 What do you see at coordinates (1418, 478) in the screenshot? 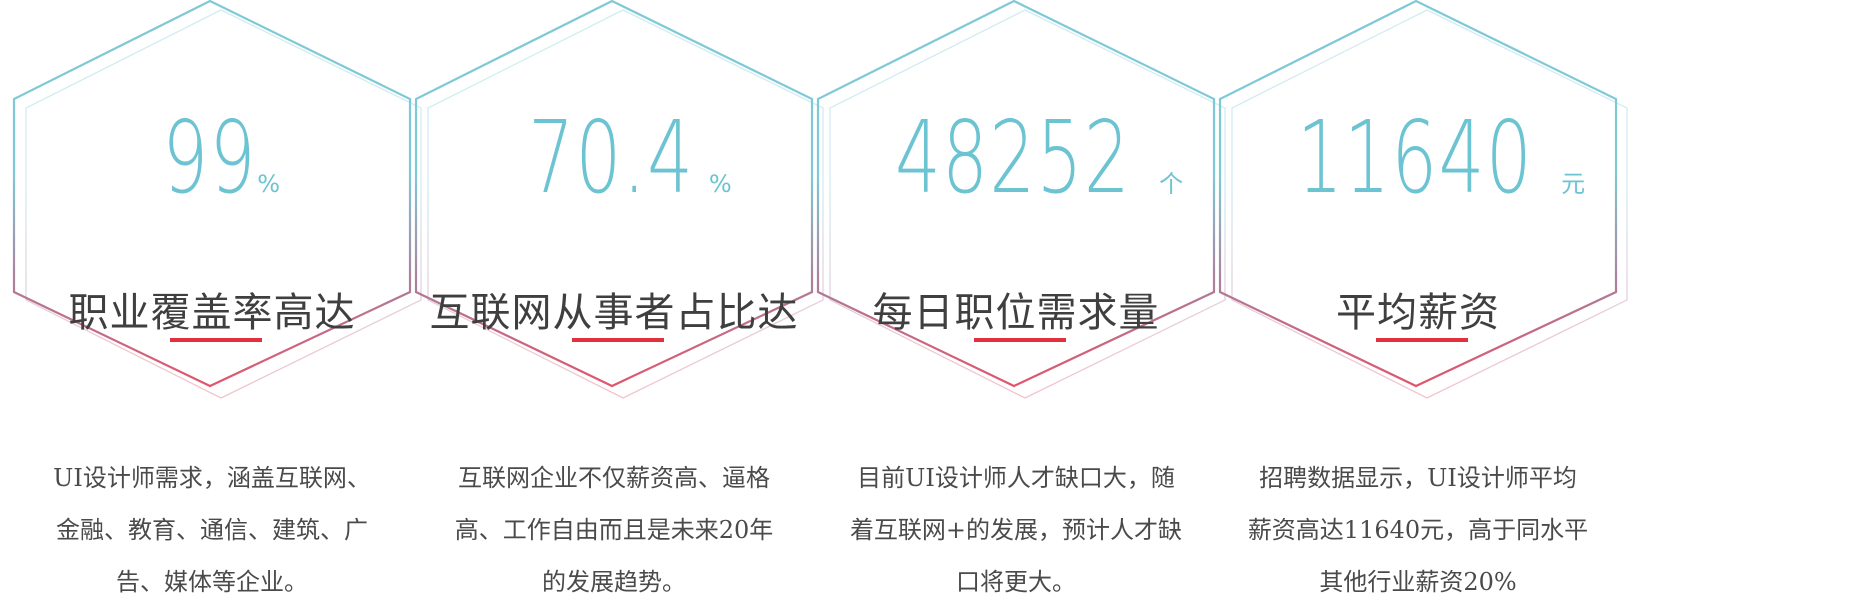
I see `description-line: 招聘数据显示，UI设计师平均` at bounding box center [1418, 478].